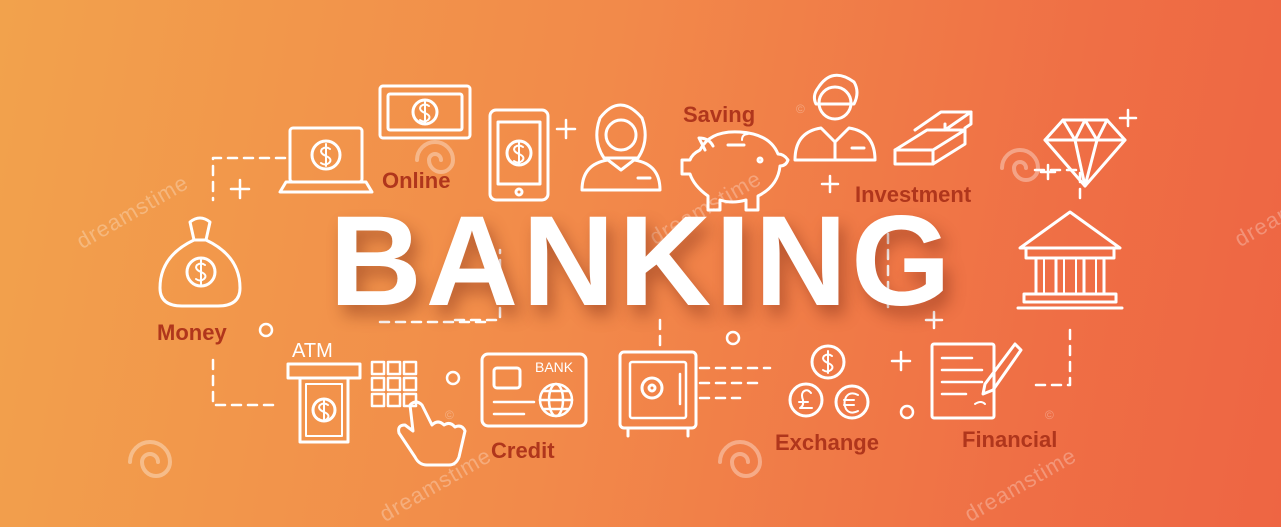  What do you see at coordinates (324, 403) in the screenshot?
I see `atm-cash-icon` at bounding box center [324, 403].